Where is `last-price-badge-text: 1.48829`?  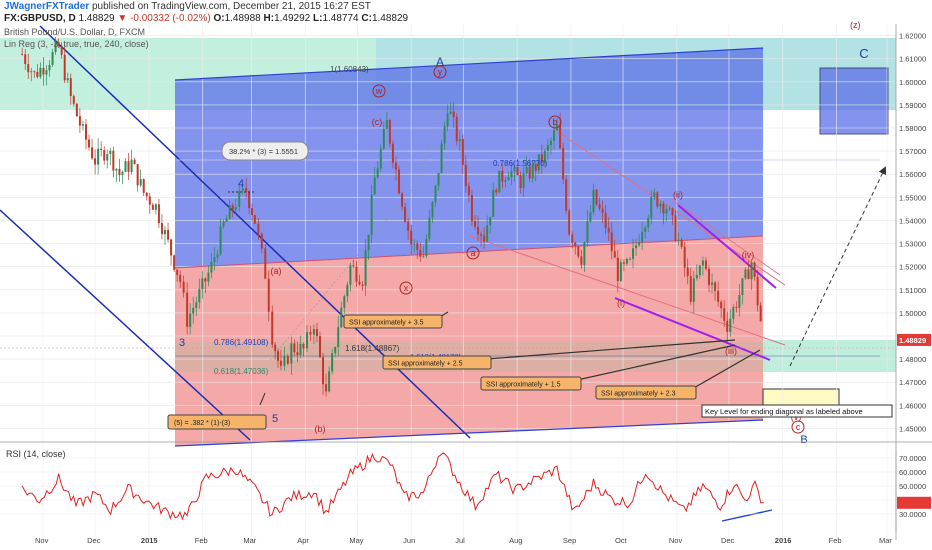
last-price-badge-text: 1.48829 is located at coordinates (912, 340).